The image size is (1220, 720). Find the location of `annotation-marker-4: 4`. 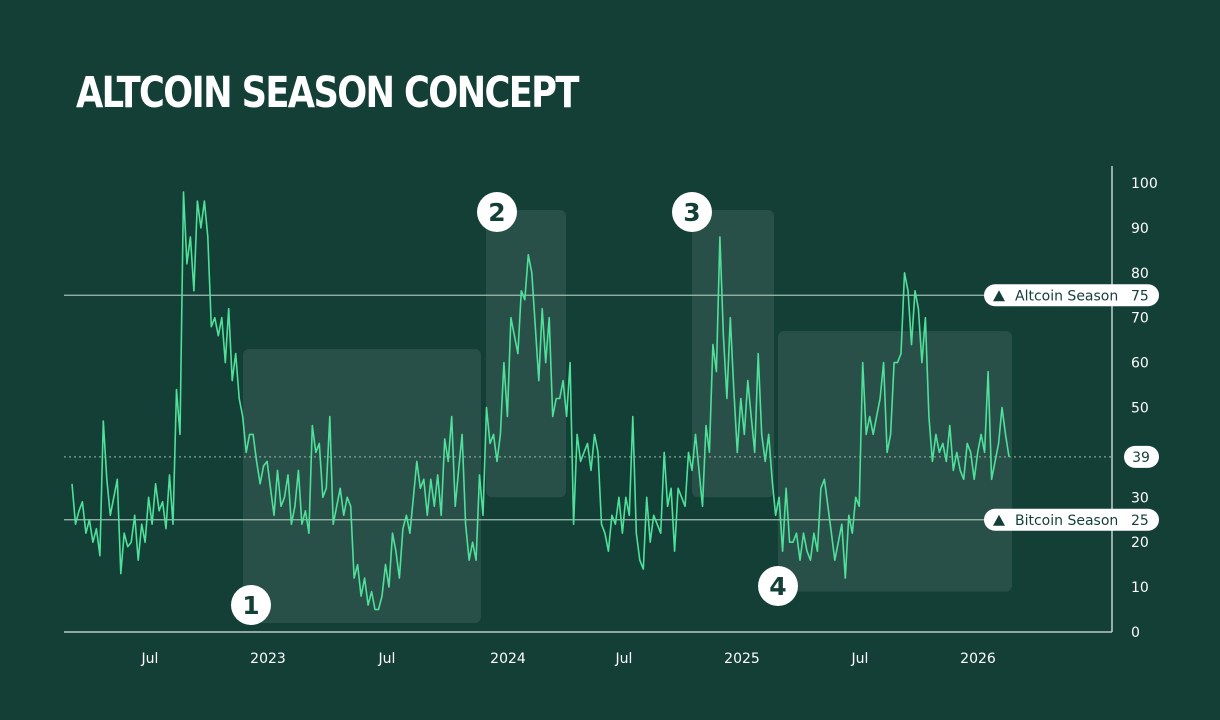

annotation-marker-4: 4 is located at coordinates (778, 586).